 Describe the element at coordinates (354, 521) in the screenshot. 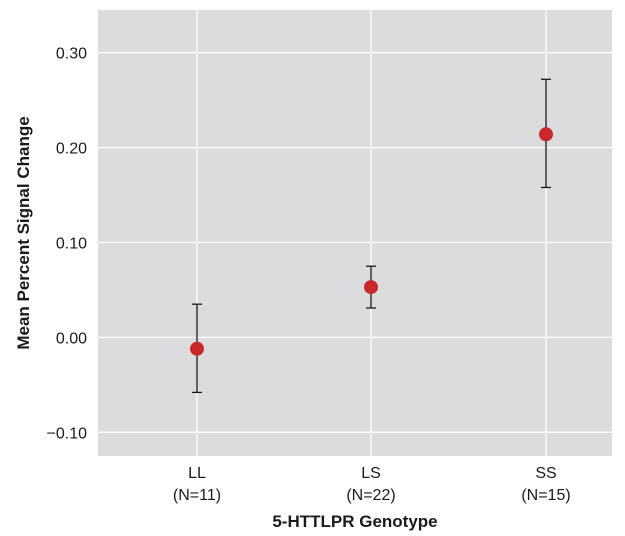

I see `x-axis-title: 5-HTTLPR Genotype` at that location.